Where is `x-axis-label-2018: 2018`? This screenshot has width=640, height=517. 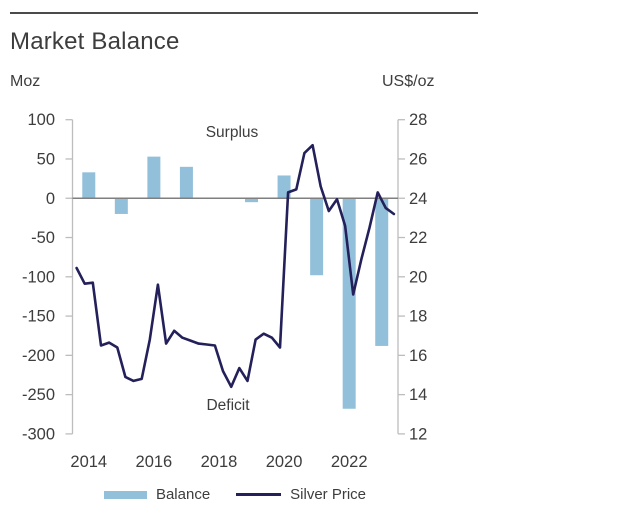 x-axis-label-2018: 2018 is located at coordinates (219, 462).